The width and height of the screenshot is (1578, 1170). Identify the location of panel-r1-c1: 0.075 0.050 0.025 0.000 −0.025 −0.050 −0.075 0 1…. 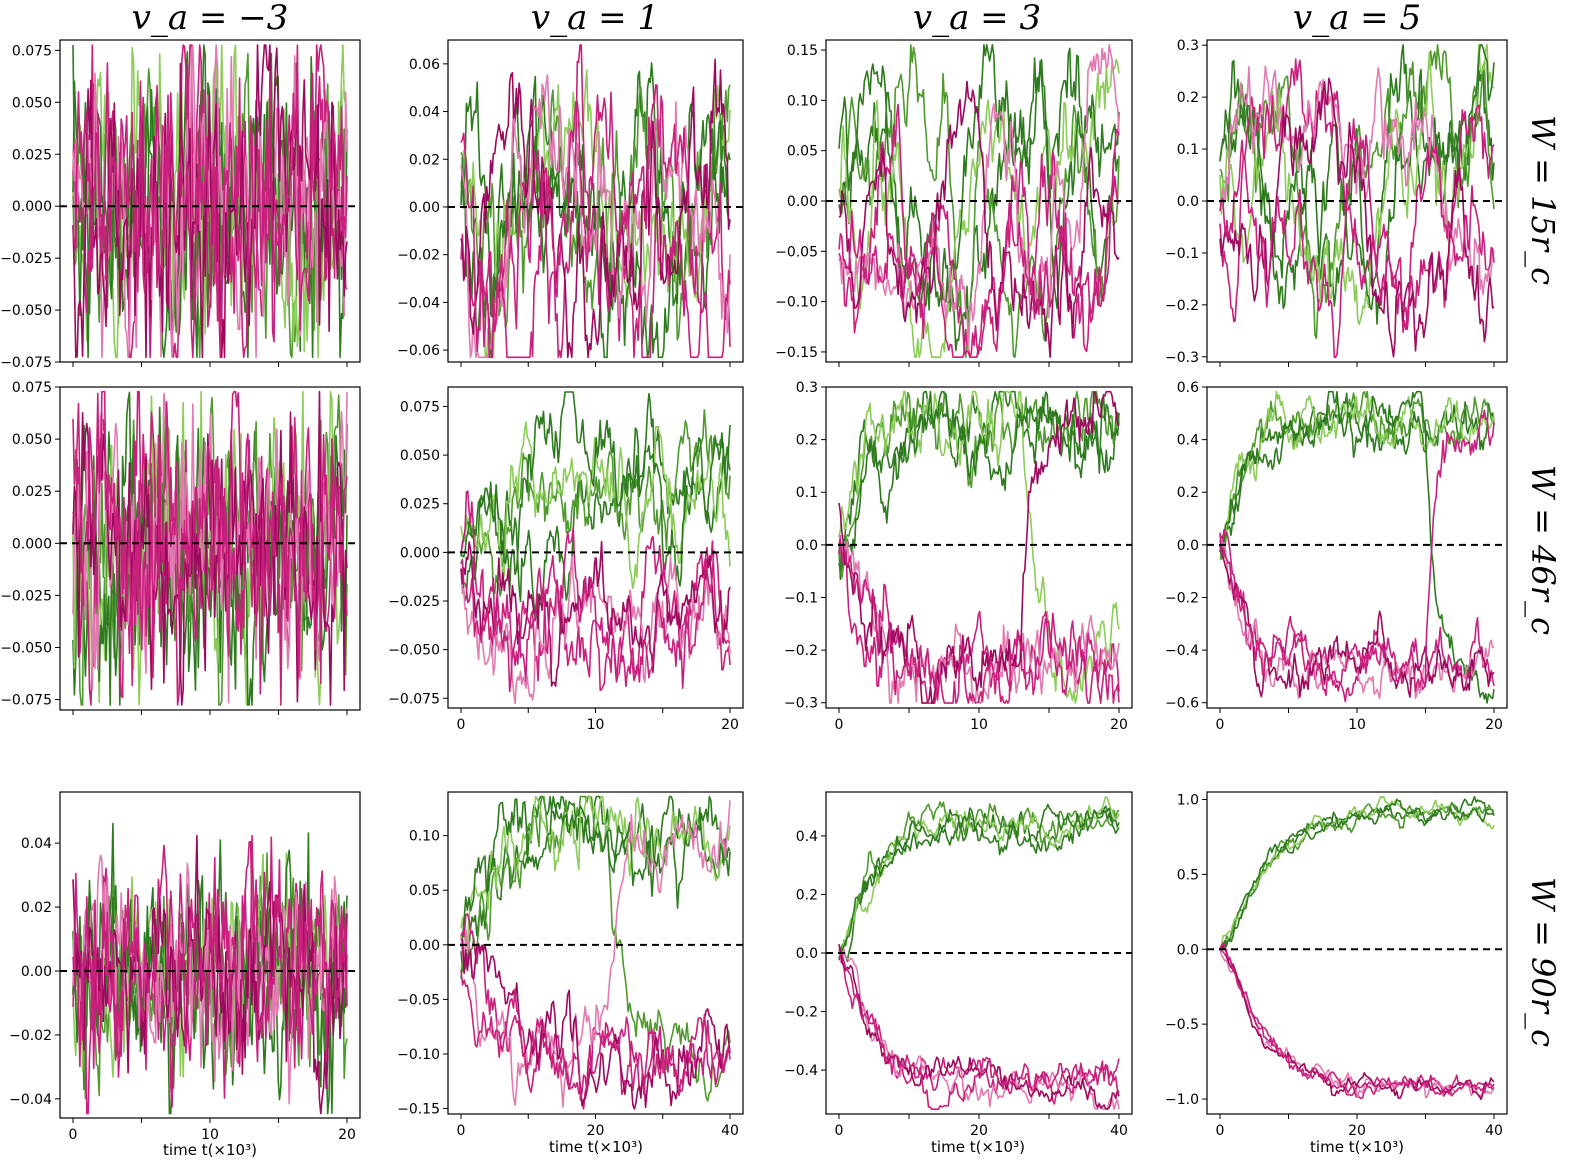
(566, 559).